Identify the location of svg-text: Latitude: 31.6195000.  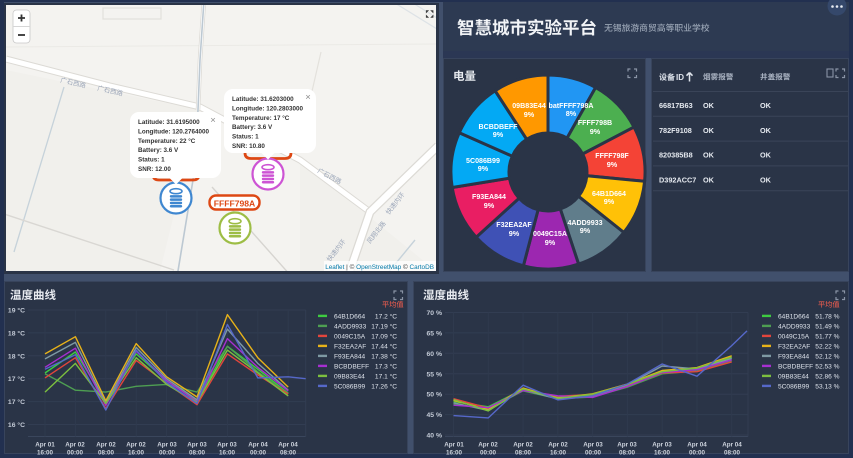
(169, 122).